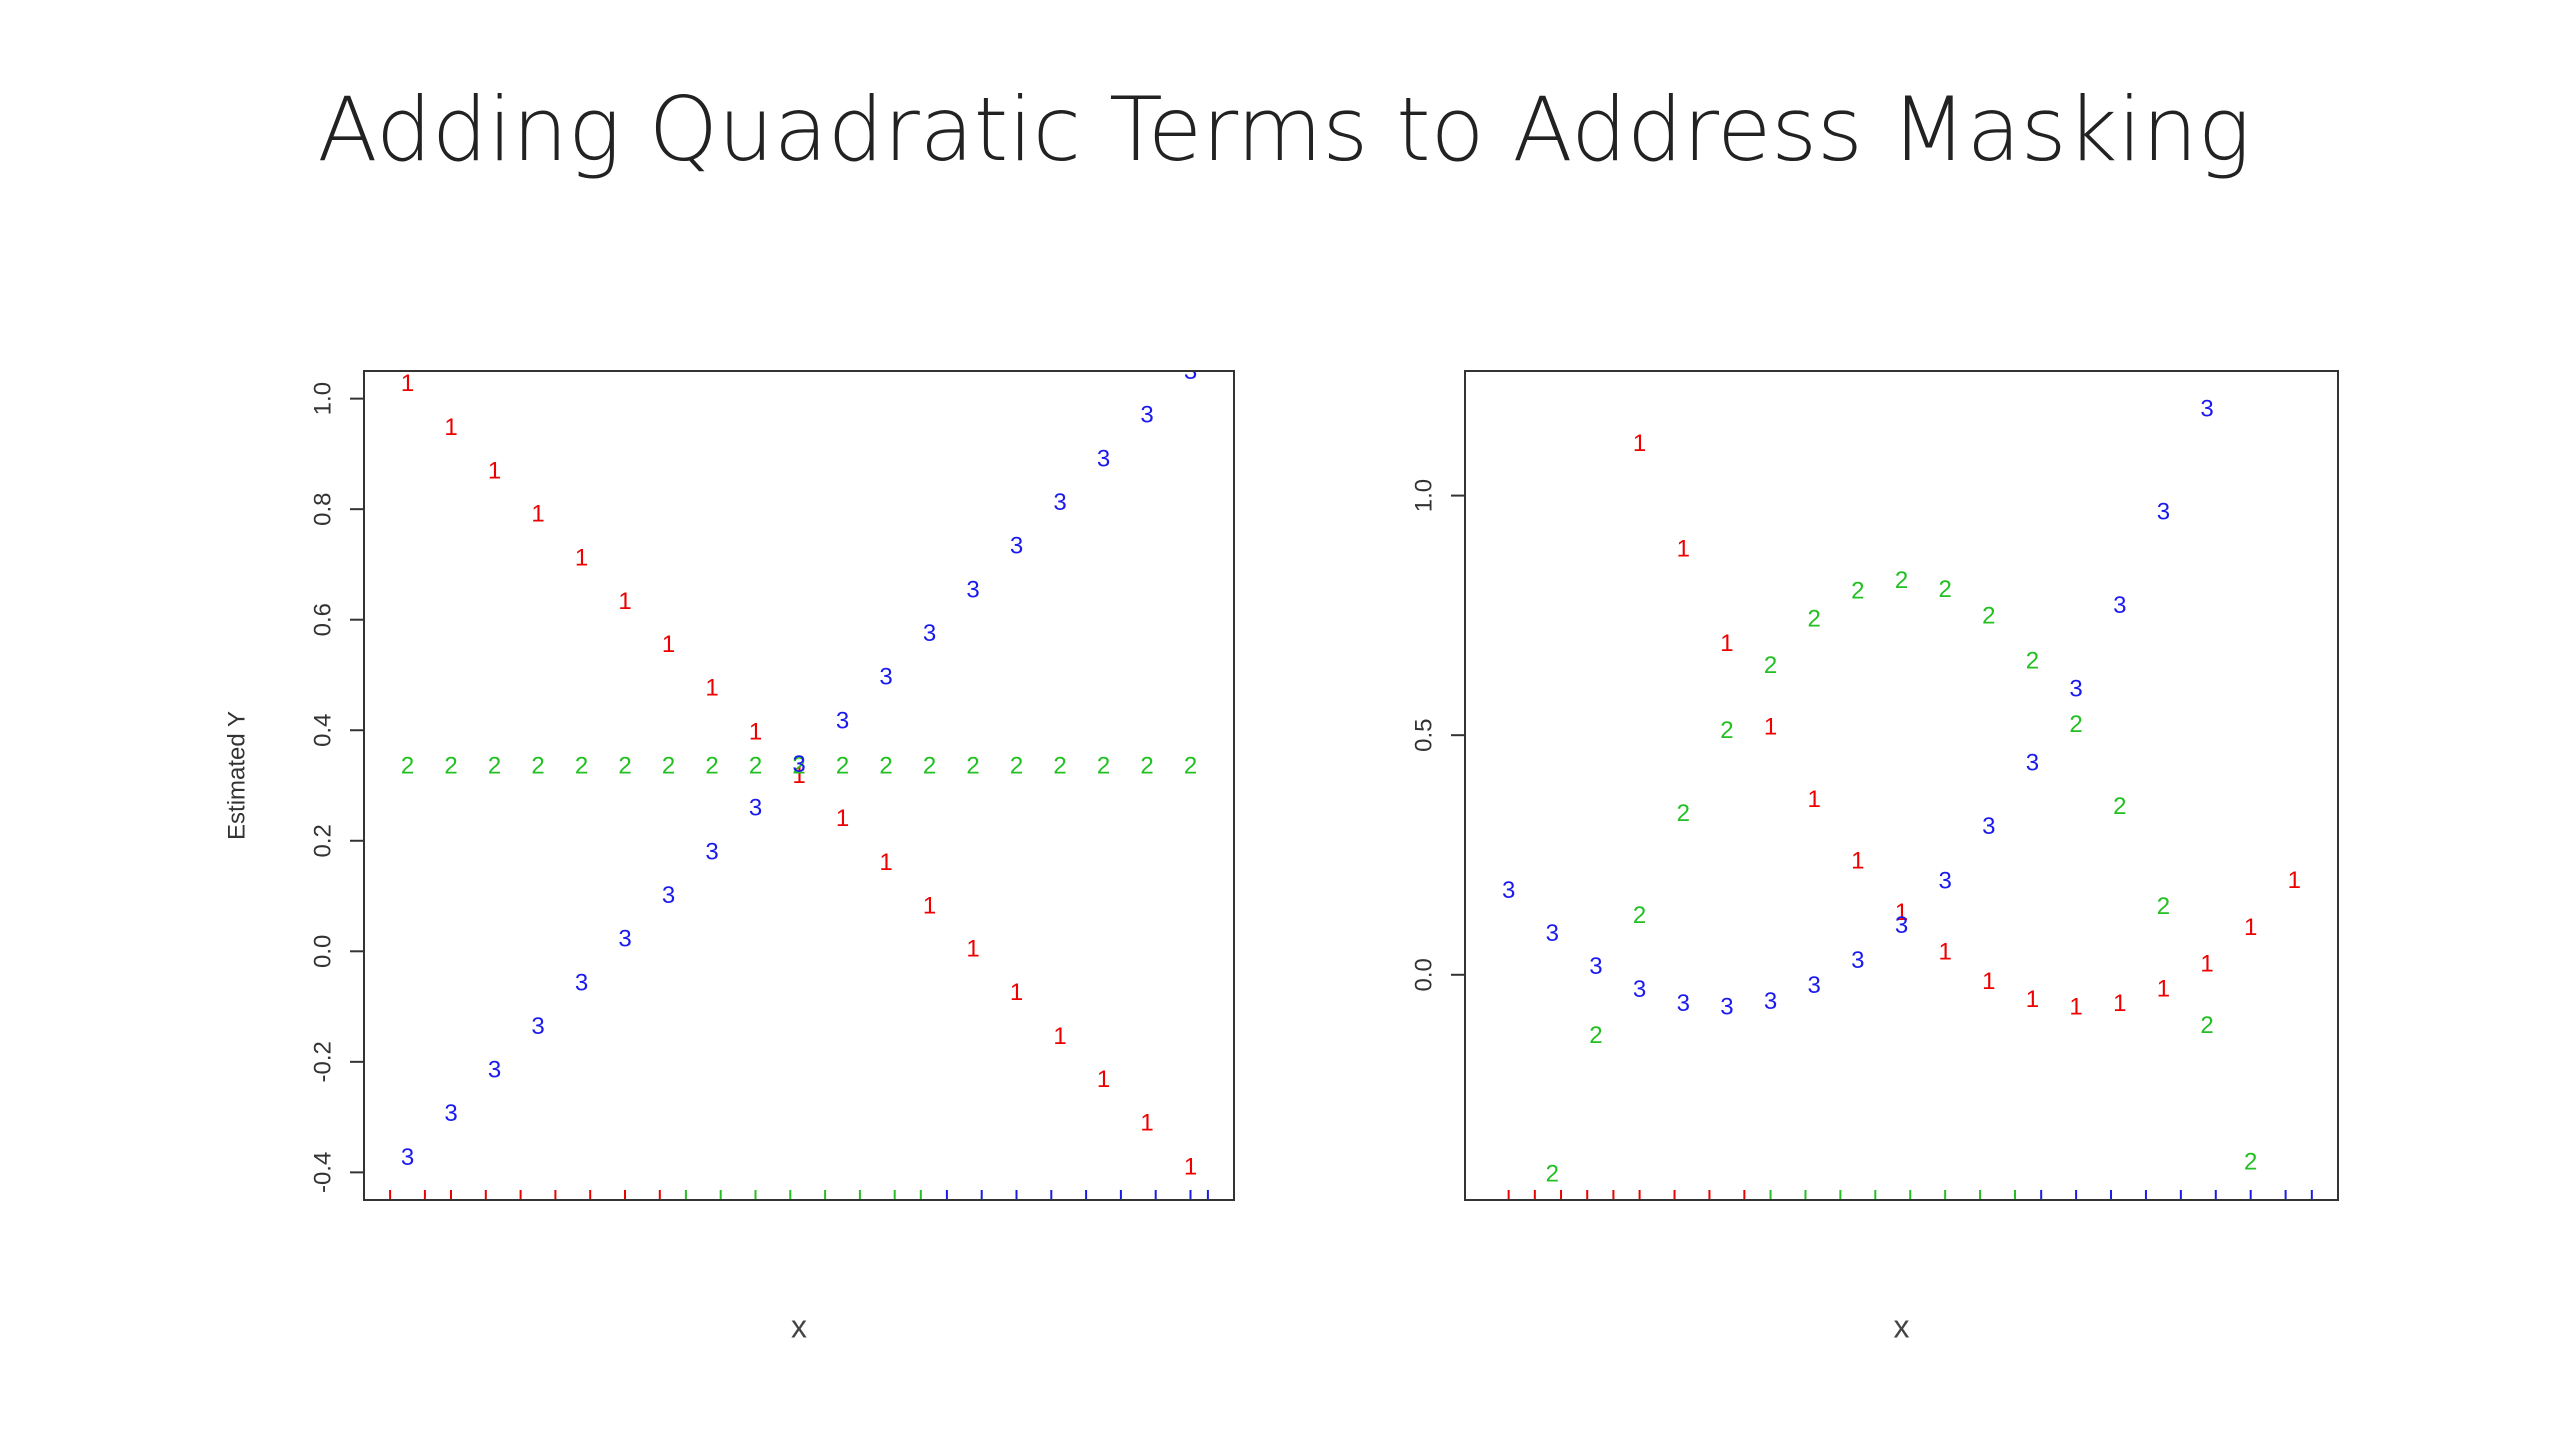 The image size is (2560, 1440). I want to click on series: 3 3 3 3 3 3 3 3 3 3 3 3 3 3 3 3 3, so click(1858, 708).